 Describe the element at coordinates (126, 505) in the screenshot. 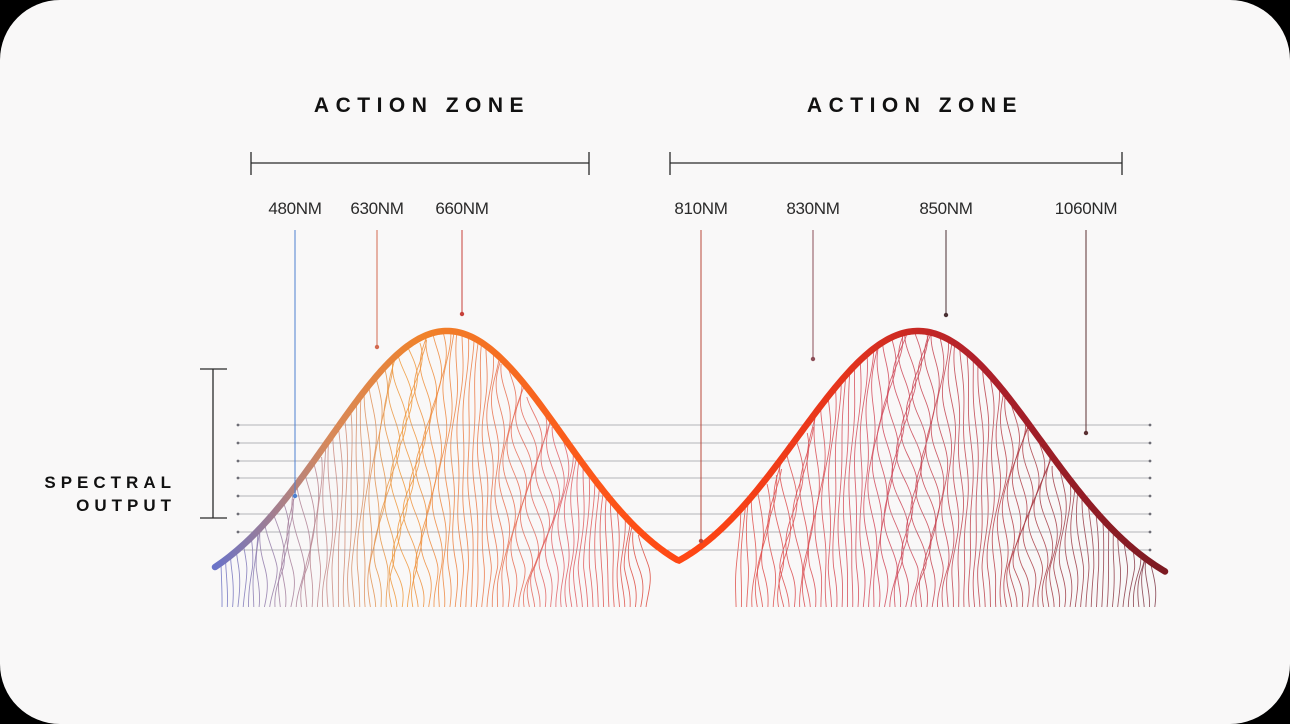

I see `spectral-output-label-line2: OUTPUT` at that location.